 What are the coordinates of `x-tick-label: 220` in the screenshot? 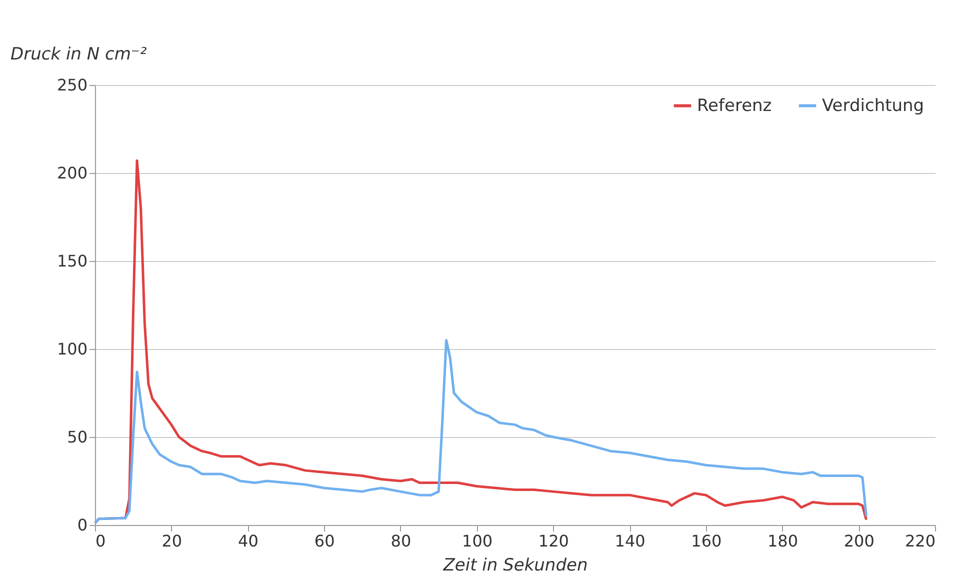 It's located at (920, 541).